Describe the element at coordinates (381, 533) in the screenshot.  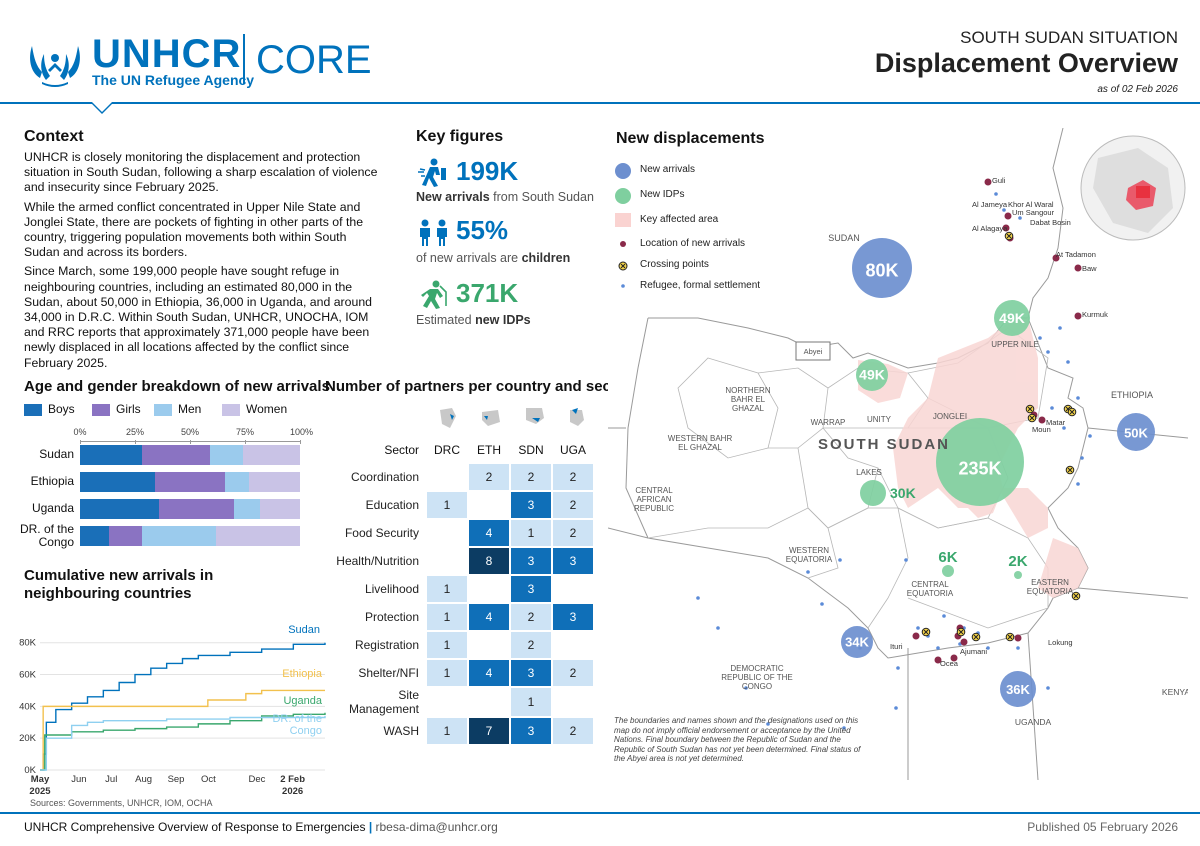
I see `sector-label: Food Security` at that location.